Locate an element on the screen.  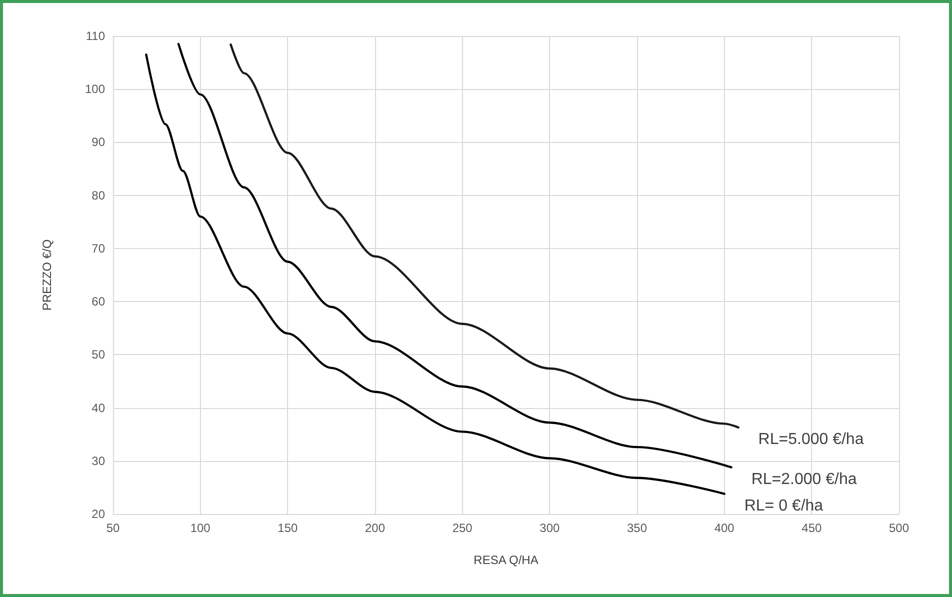
x-tick-label: 100 is located at coordinates (200, 528).